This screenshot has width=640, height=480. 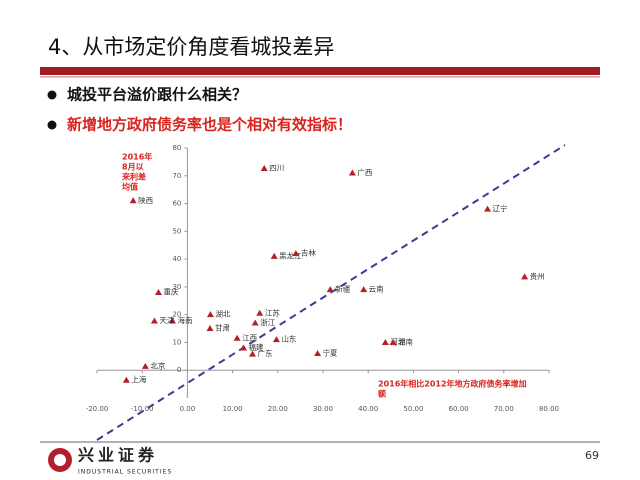 I want to click on y-tick-label: 20, so click(x=176, y=315).